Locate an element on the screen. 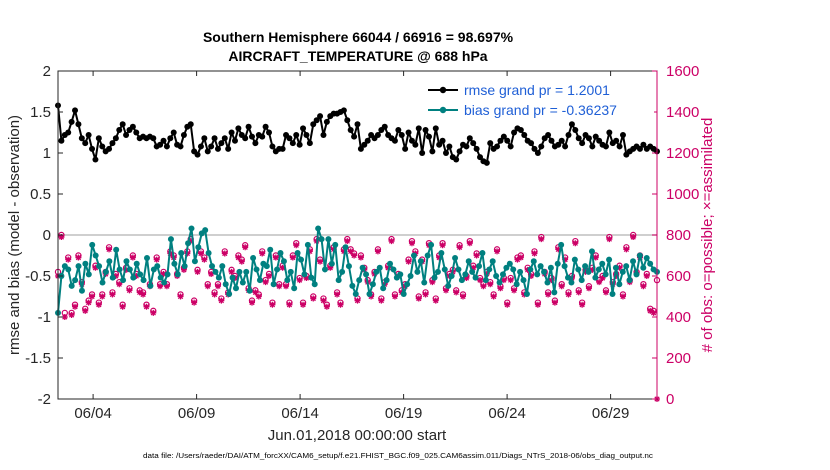  rmse-series is located at coordinates (357, 134).